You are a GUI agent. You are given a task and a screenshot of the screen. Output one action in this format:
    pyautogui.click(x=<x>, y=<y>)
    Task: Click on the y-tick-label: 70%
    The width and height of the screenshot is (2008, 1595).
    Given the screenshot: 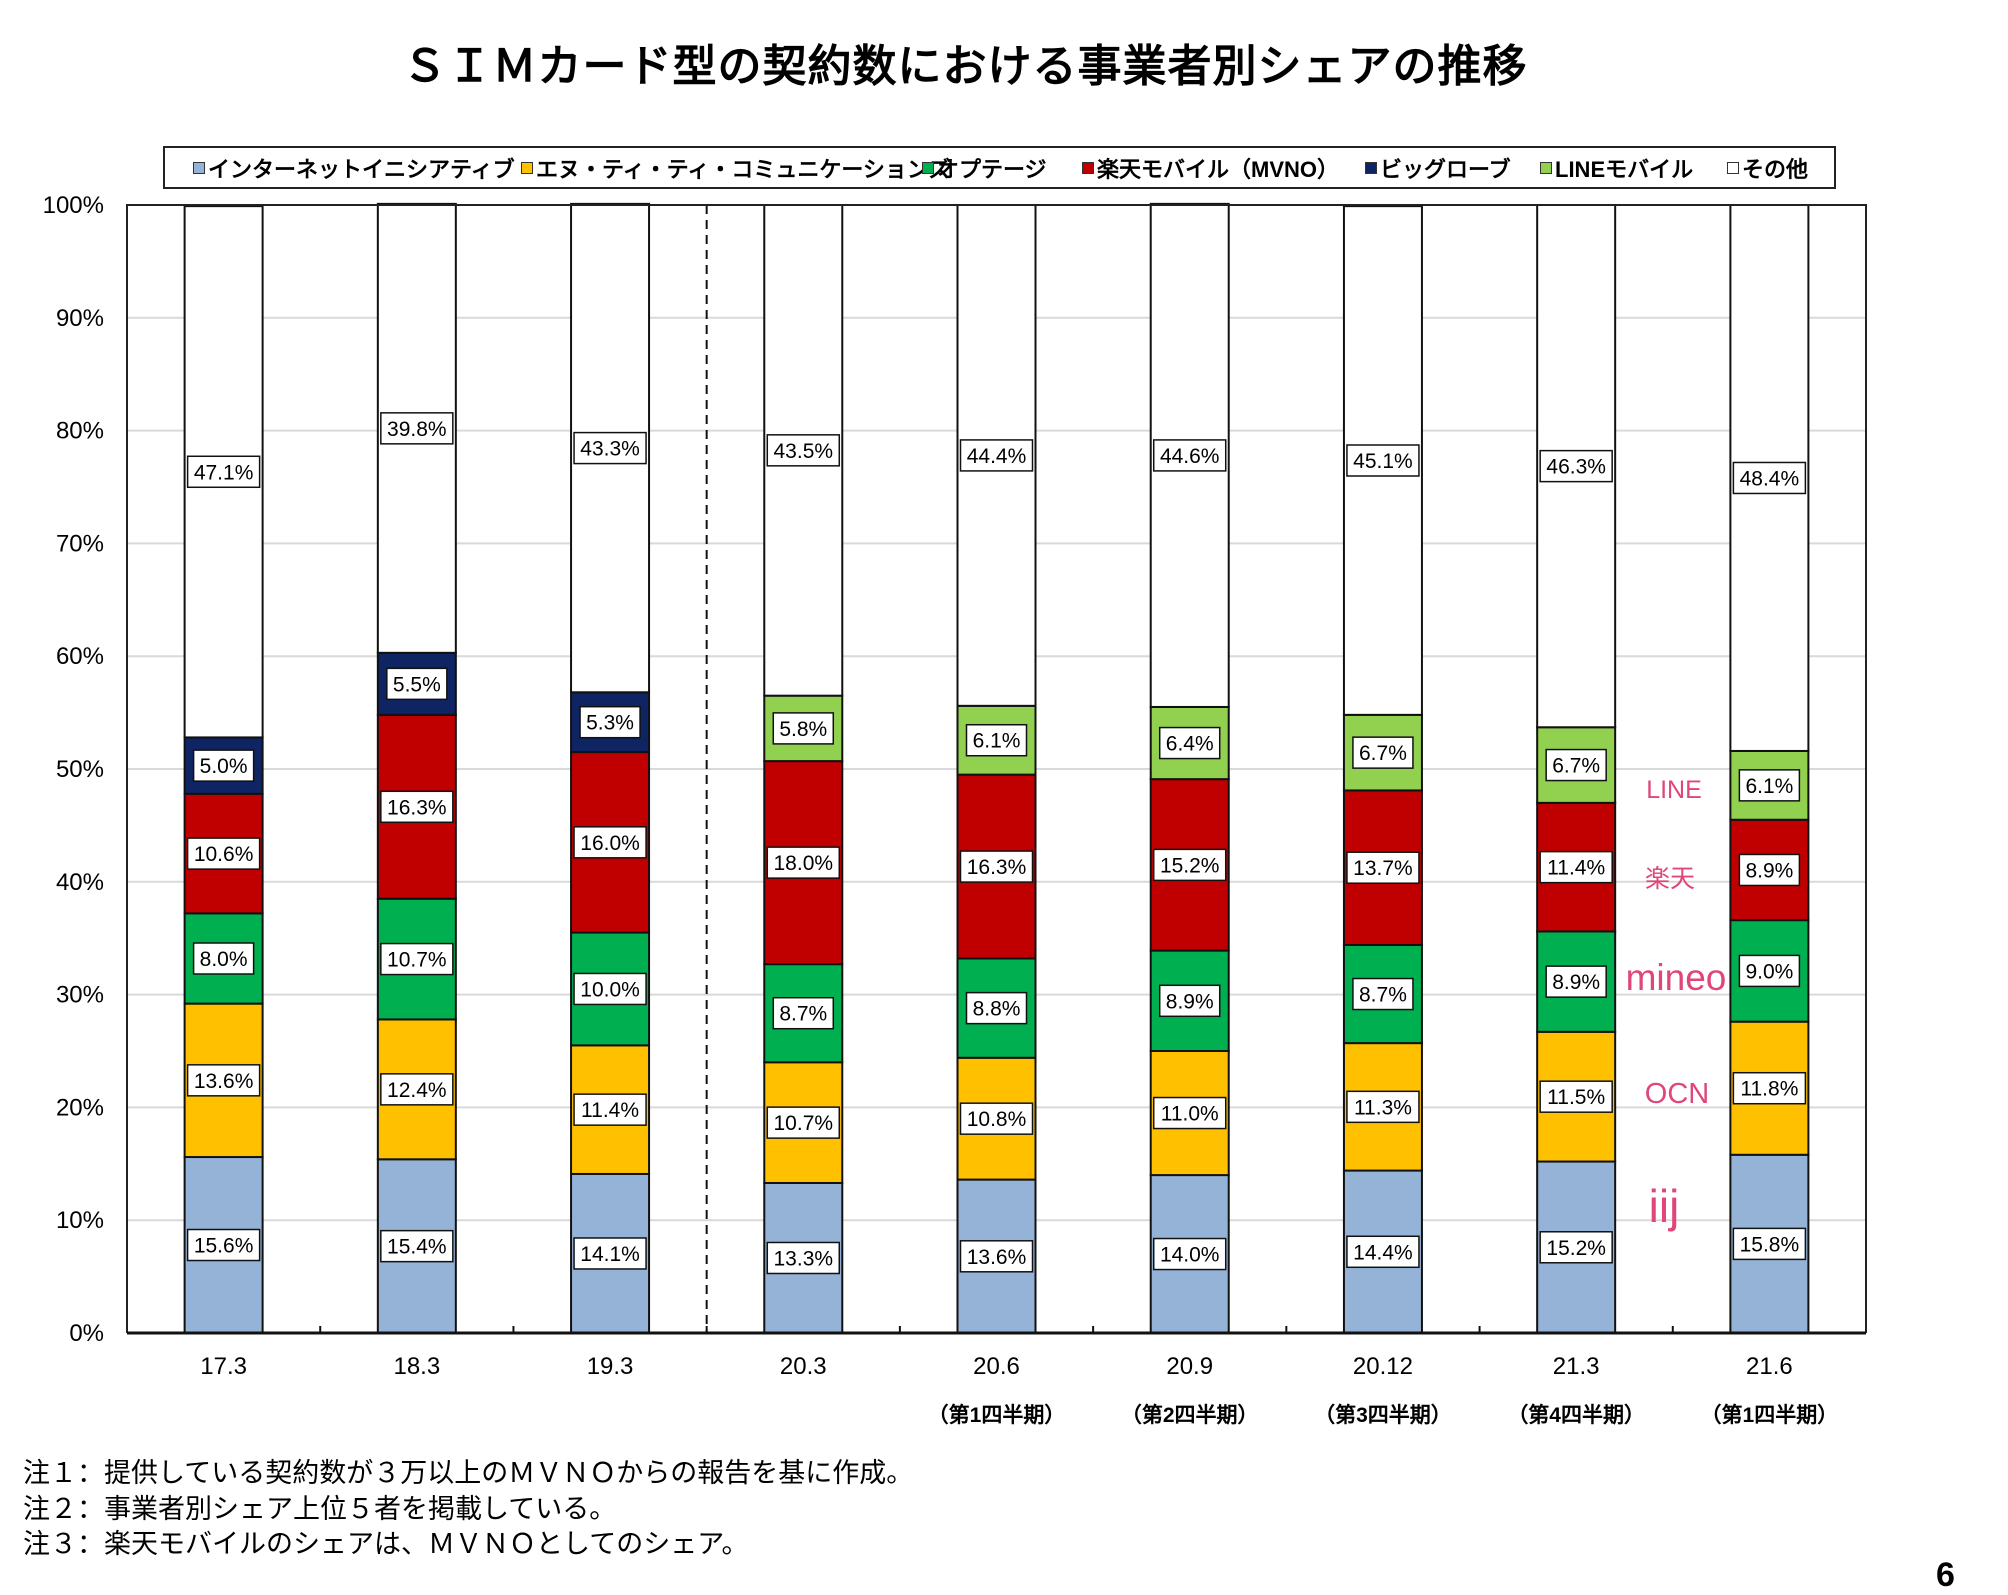 What is the action you would take?
    pyautogui.click(x=80, y=543)
    